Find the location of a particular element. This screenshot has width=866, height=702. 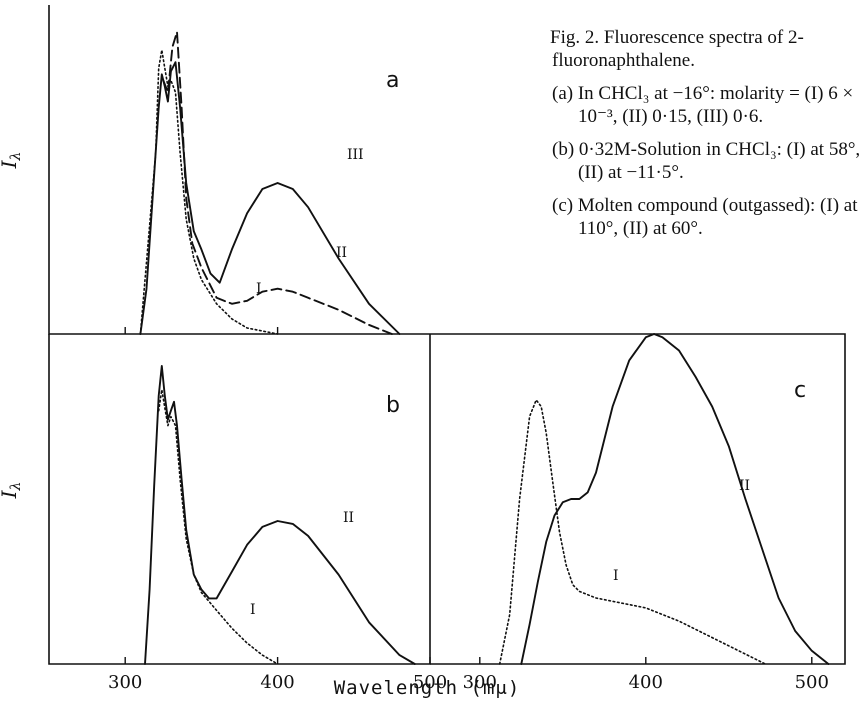

b-curve-label-I: I is located at coordinates (253, 610).